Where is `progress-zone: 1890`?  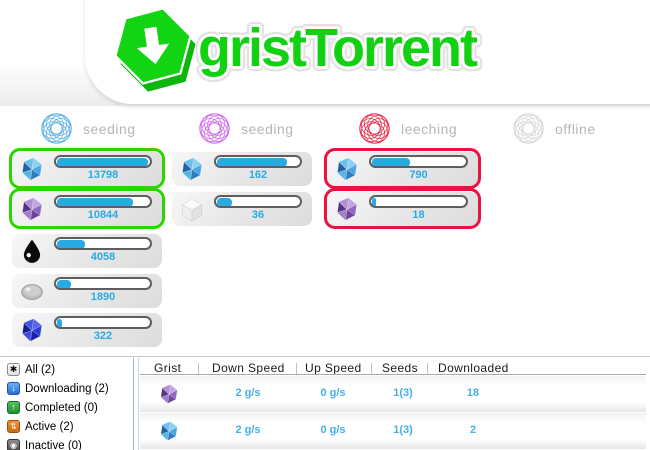
progress-zone: 1890 is located at coordinates (103, 290).